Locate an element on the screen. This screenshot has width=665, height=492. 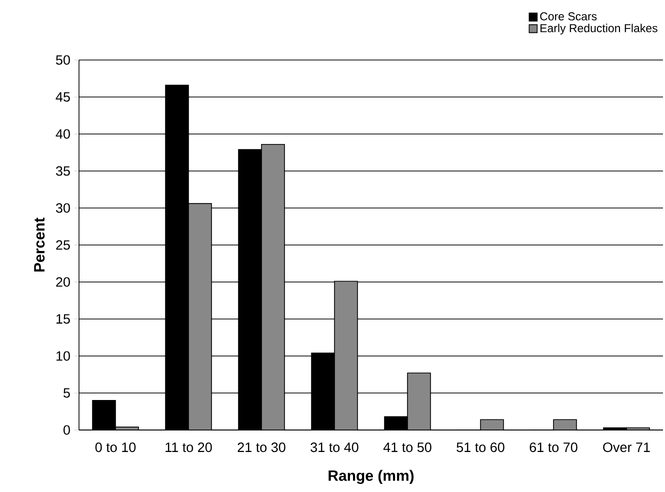
y-tick-label: 30 is located at coordinates (63, 208).